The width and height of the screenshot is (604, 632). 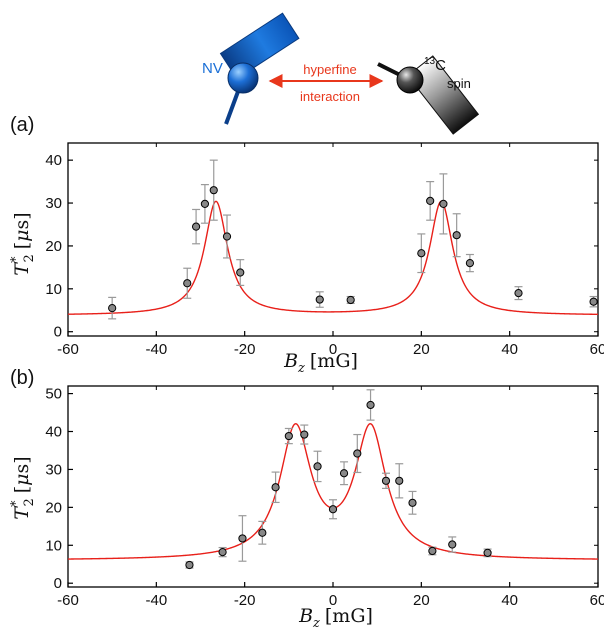 I want to click on x-axis-label-a: Bz [mG], so click(x=320, y=363).